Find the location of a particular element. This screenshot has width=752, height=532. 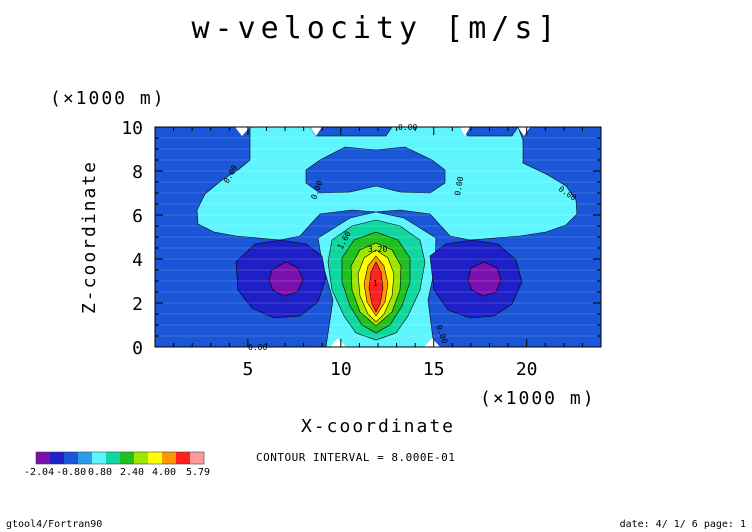

colorbar is located at coordinates (120, 458).